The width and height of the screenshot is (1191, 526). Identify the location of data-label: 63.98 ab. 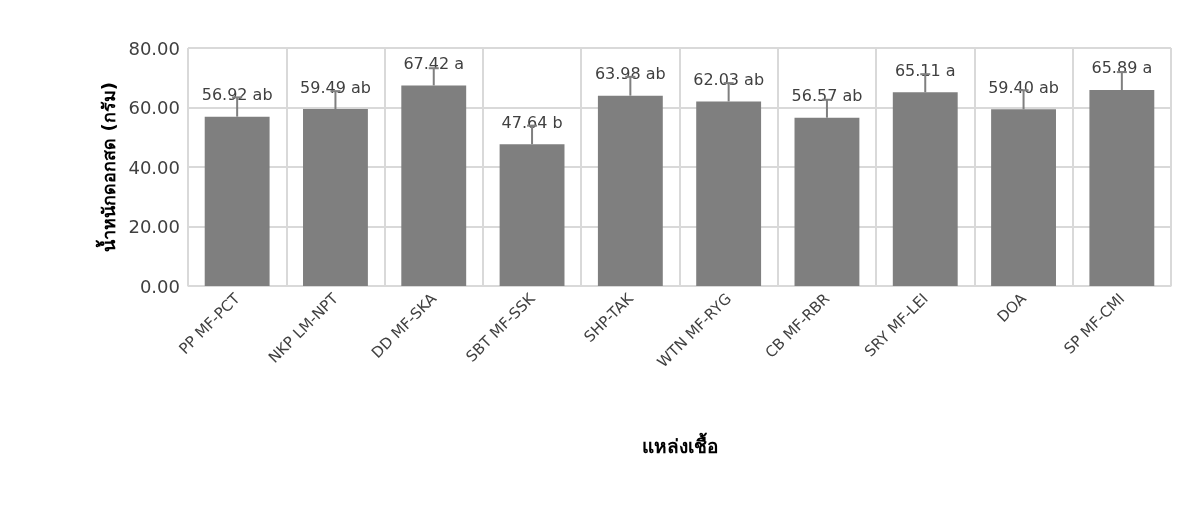
(630, 74).